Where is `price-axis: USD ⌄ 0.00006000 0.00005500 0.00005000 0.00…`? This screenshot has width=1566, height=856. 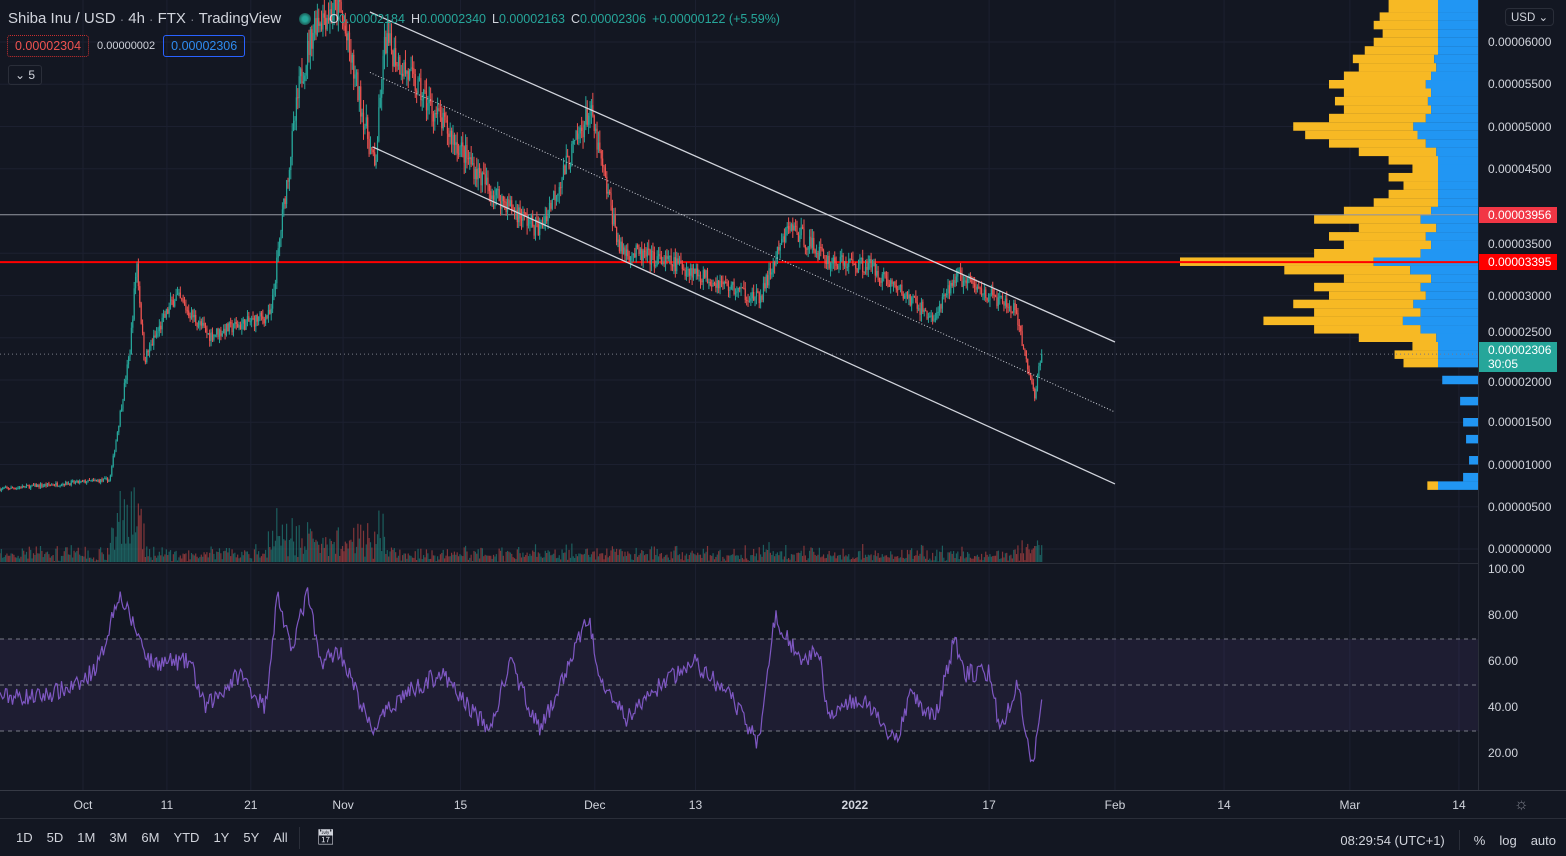
price-axis: USD ⌄ 0.00006000 0.00005500 0.00005000 0.00… is located at coordinates (1522, 395).